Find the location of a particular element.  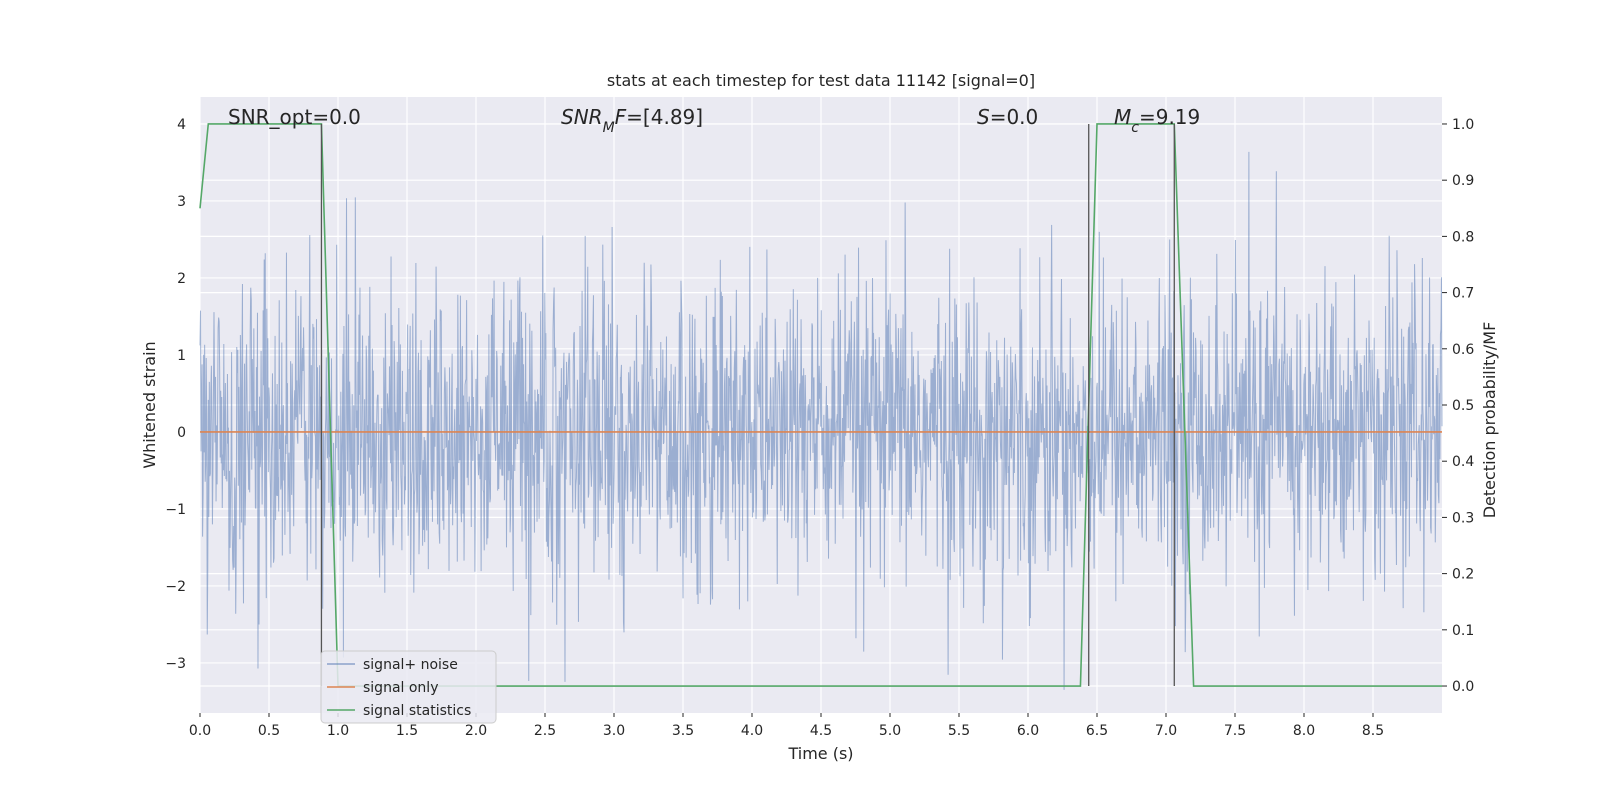

legend-label-0: signal+ noise is located at coordinates (410, 665).